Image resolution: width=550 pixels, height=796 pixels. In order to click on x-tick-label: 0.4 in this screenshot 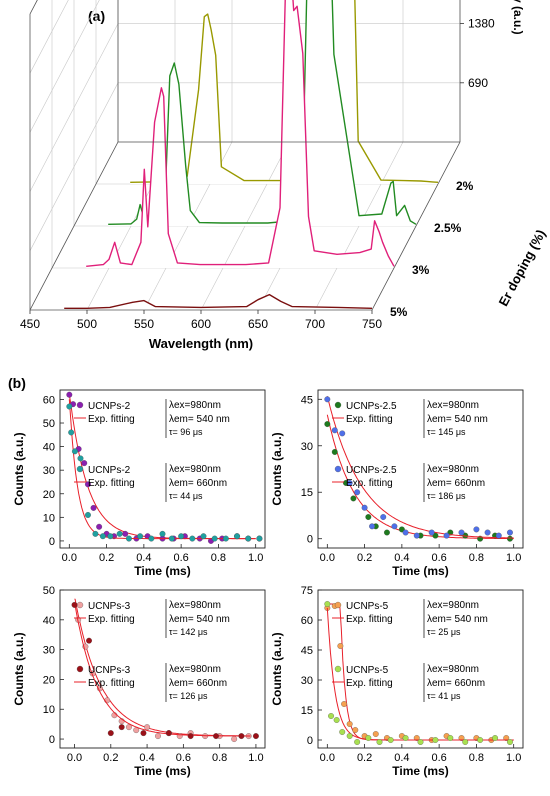, I will do `click(401, 758)`.